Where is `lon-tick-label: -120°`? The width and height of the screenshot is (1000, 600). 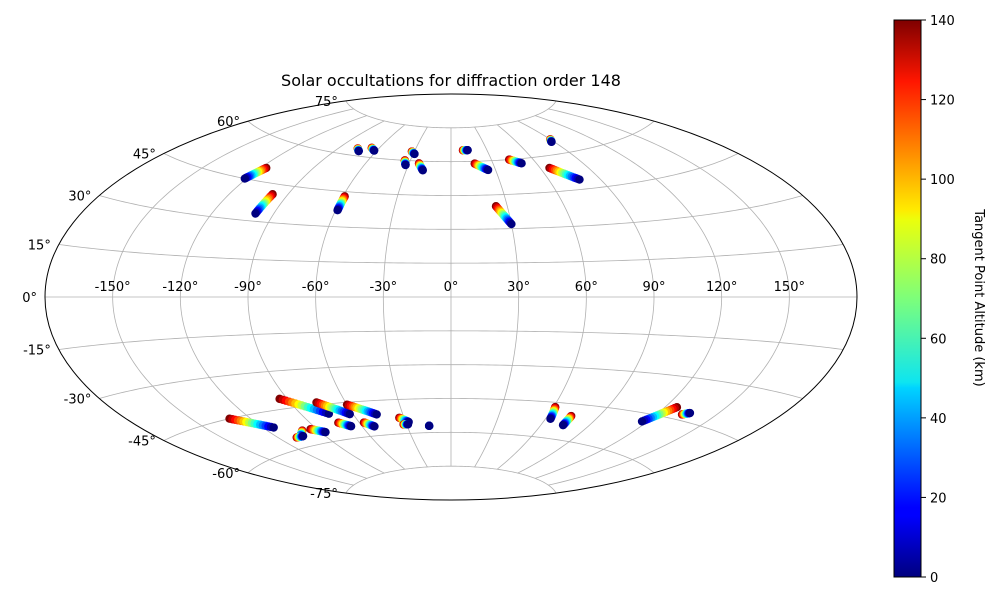
lon-tick-label: -120° is located at coordinates (180, 287).